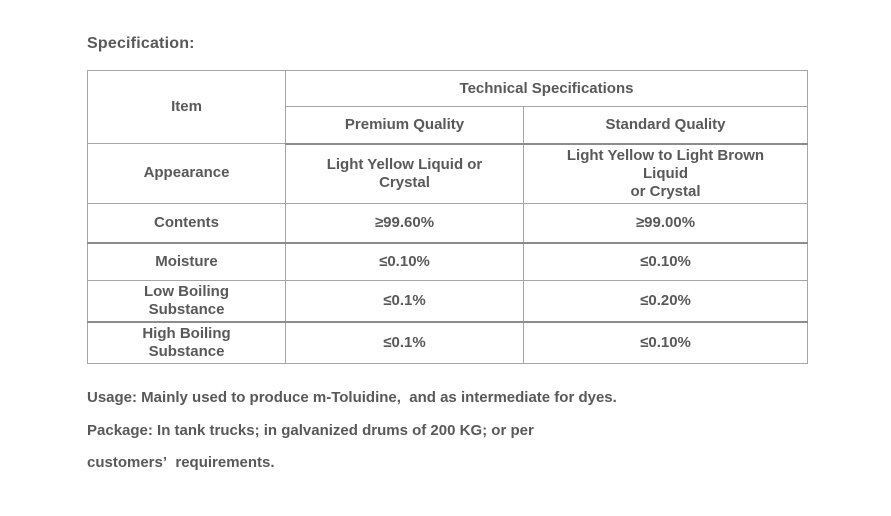 This screenshot has width=891, height=516. Describe the element at coordinates (665, 342) in the screenshot. I see `high-boiling-standard-value: ≤0.10%` at that location.